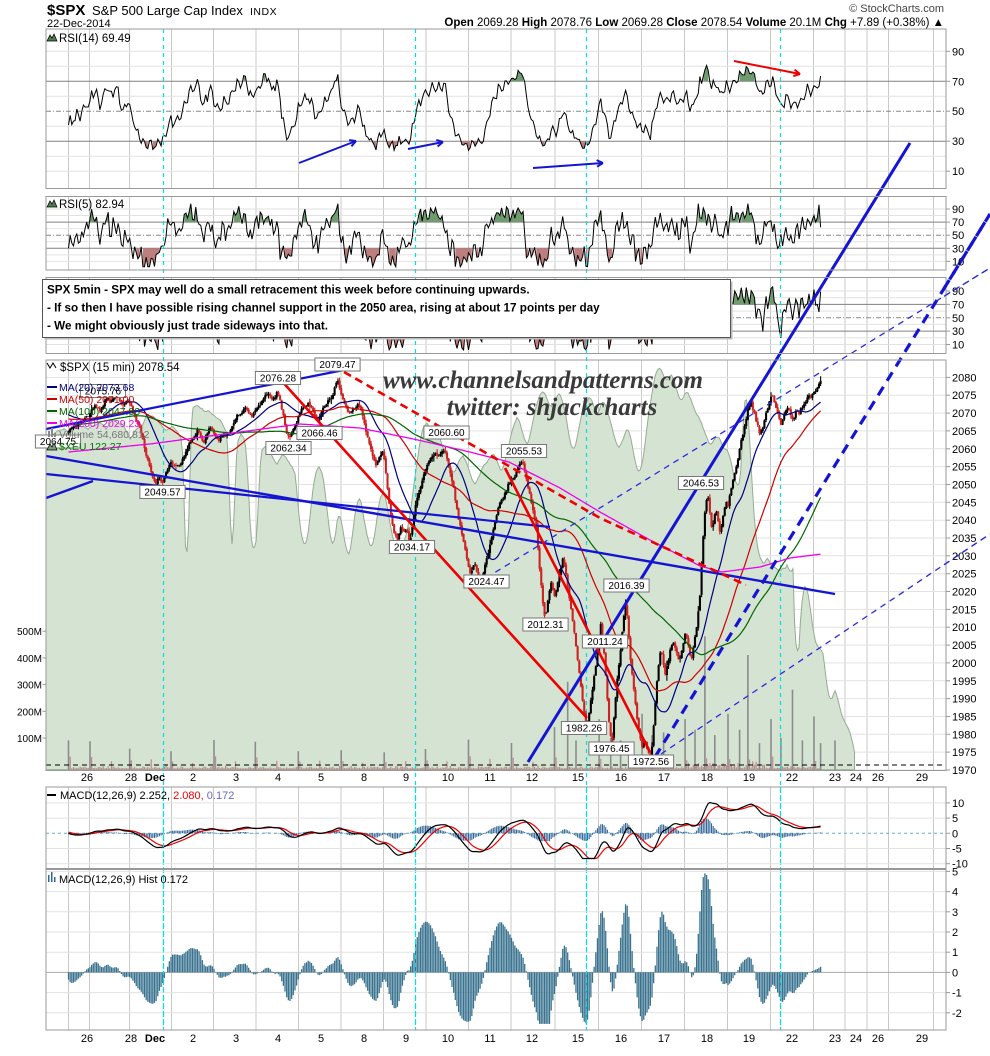 The height and width of the screenshot is (1056, 990). Describe the element at coordinates (958, 210) in the screenshot. I see `svg-text: 90` at that location.